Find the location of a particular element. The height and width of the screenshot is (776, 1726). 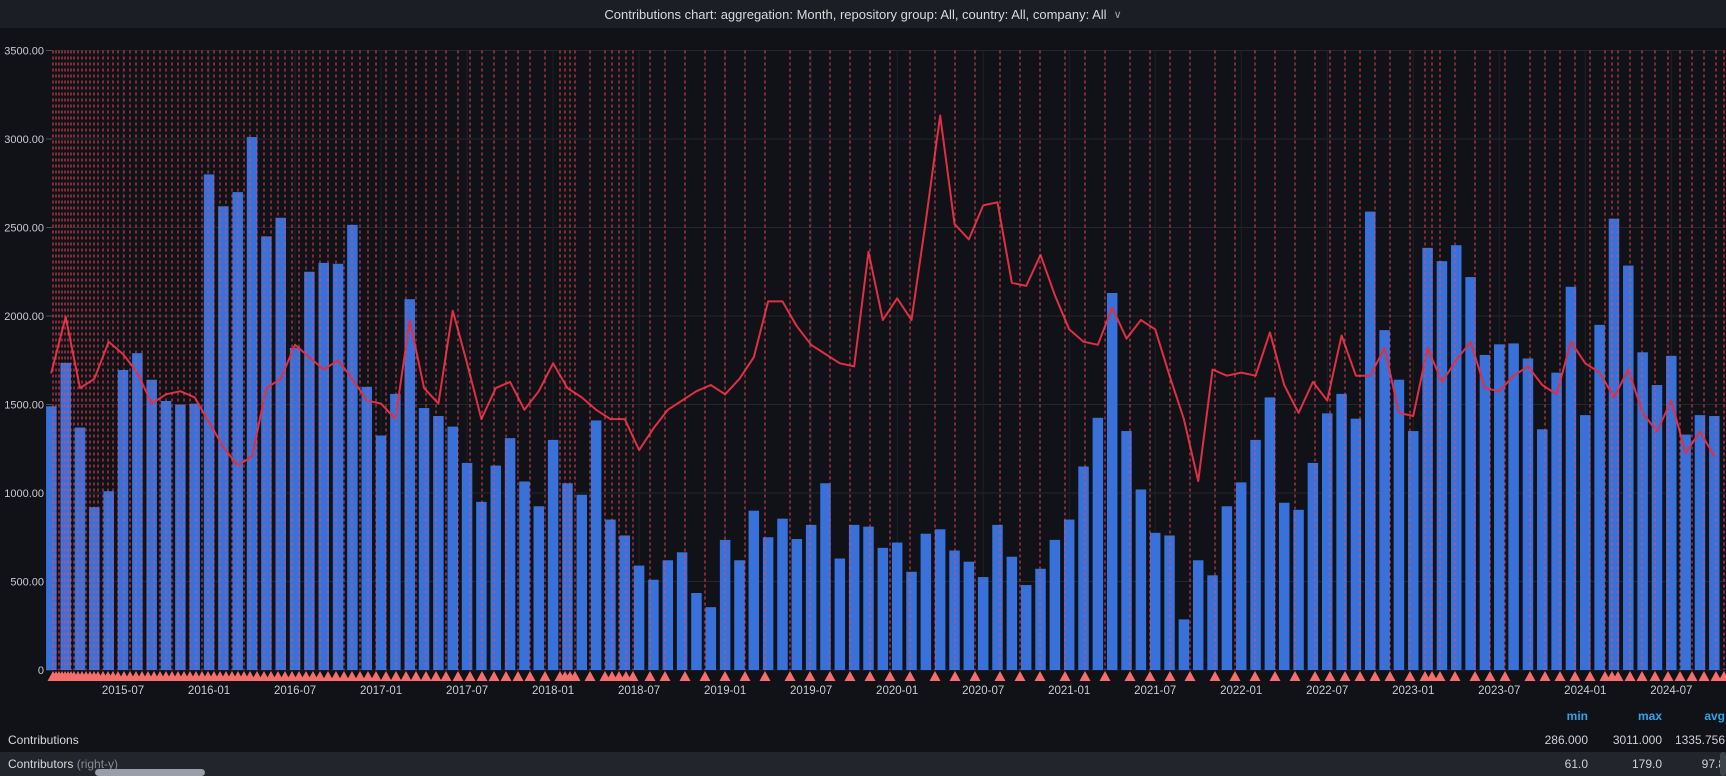

chevron-down-icon: ∨ is located at coordinates (1117, 14).